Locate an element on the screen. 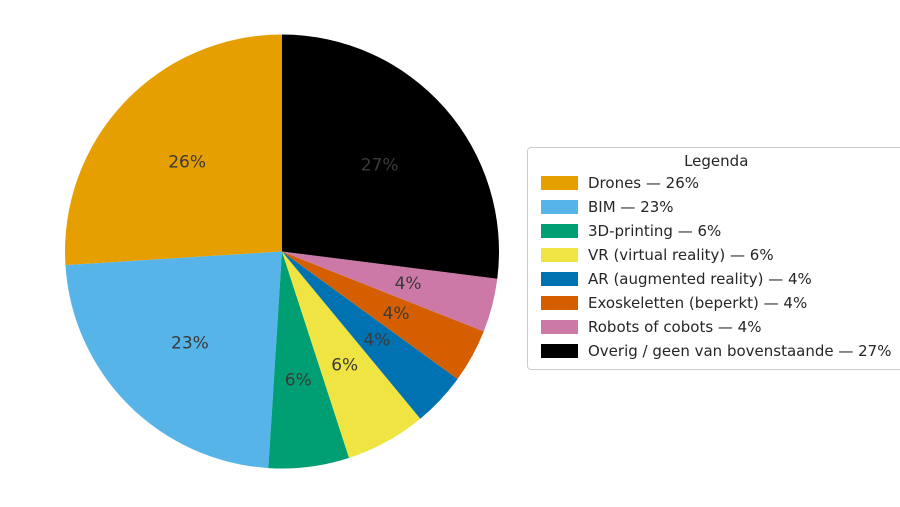 Image resolution: width=900 pixels, height=507 pixels. legend-row-drones: Drones — 26% is located at coordinates (716, 183).